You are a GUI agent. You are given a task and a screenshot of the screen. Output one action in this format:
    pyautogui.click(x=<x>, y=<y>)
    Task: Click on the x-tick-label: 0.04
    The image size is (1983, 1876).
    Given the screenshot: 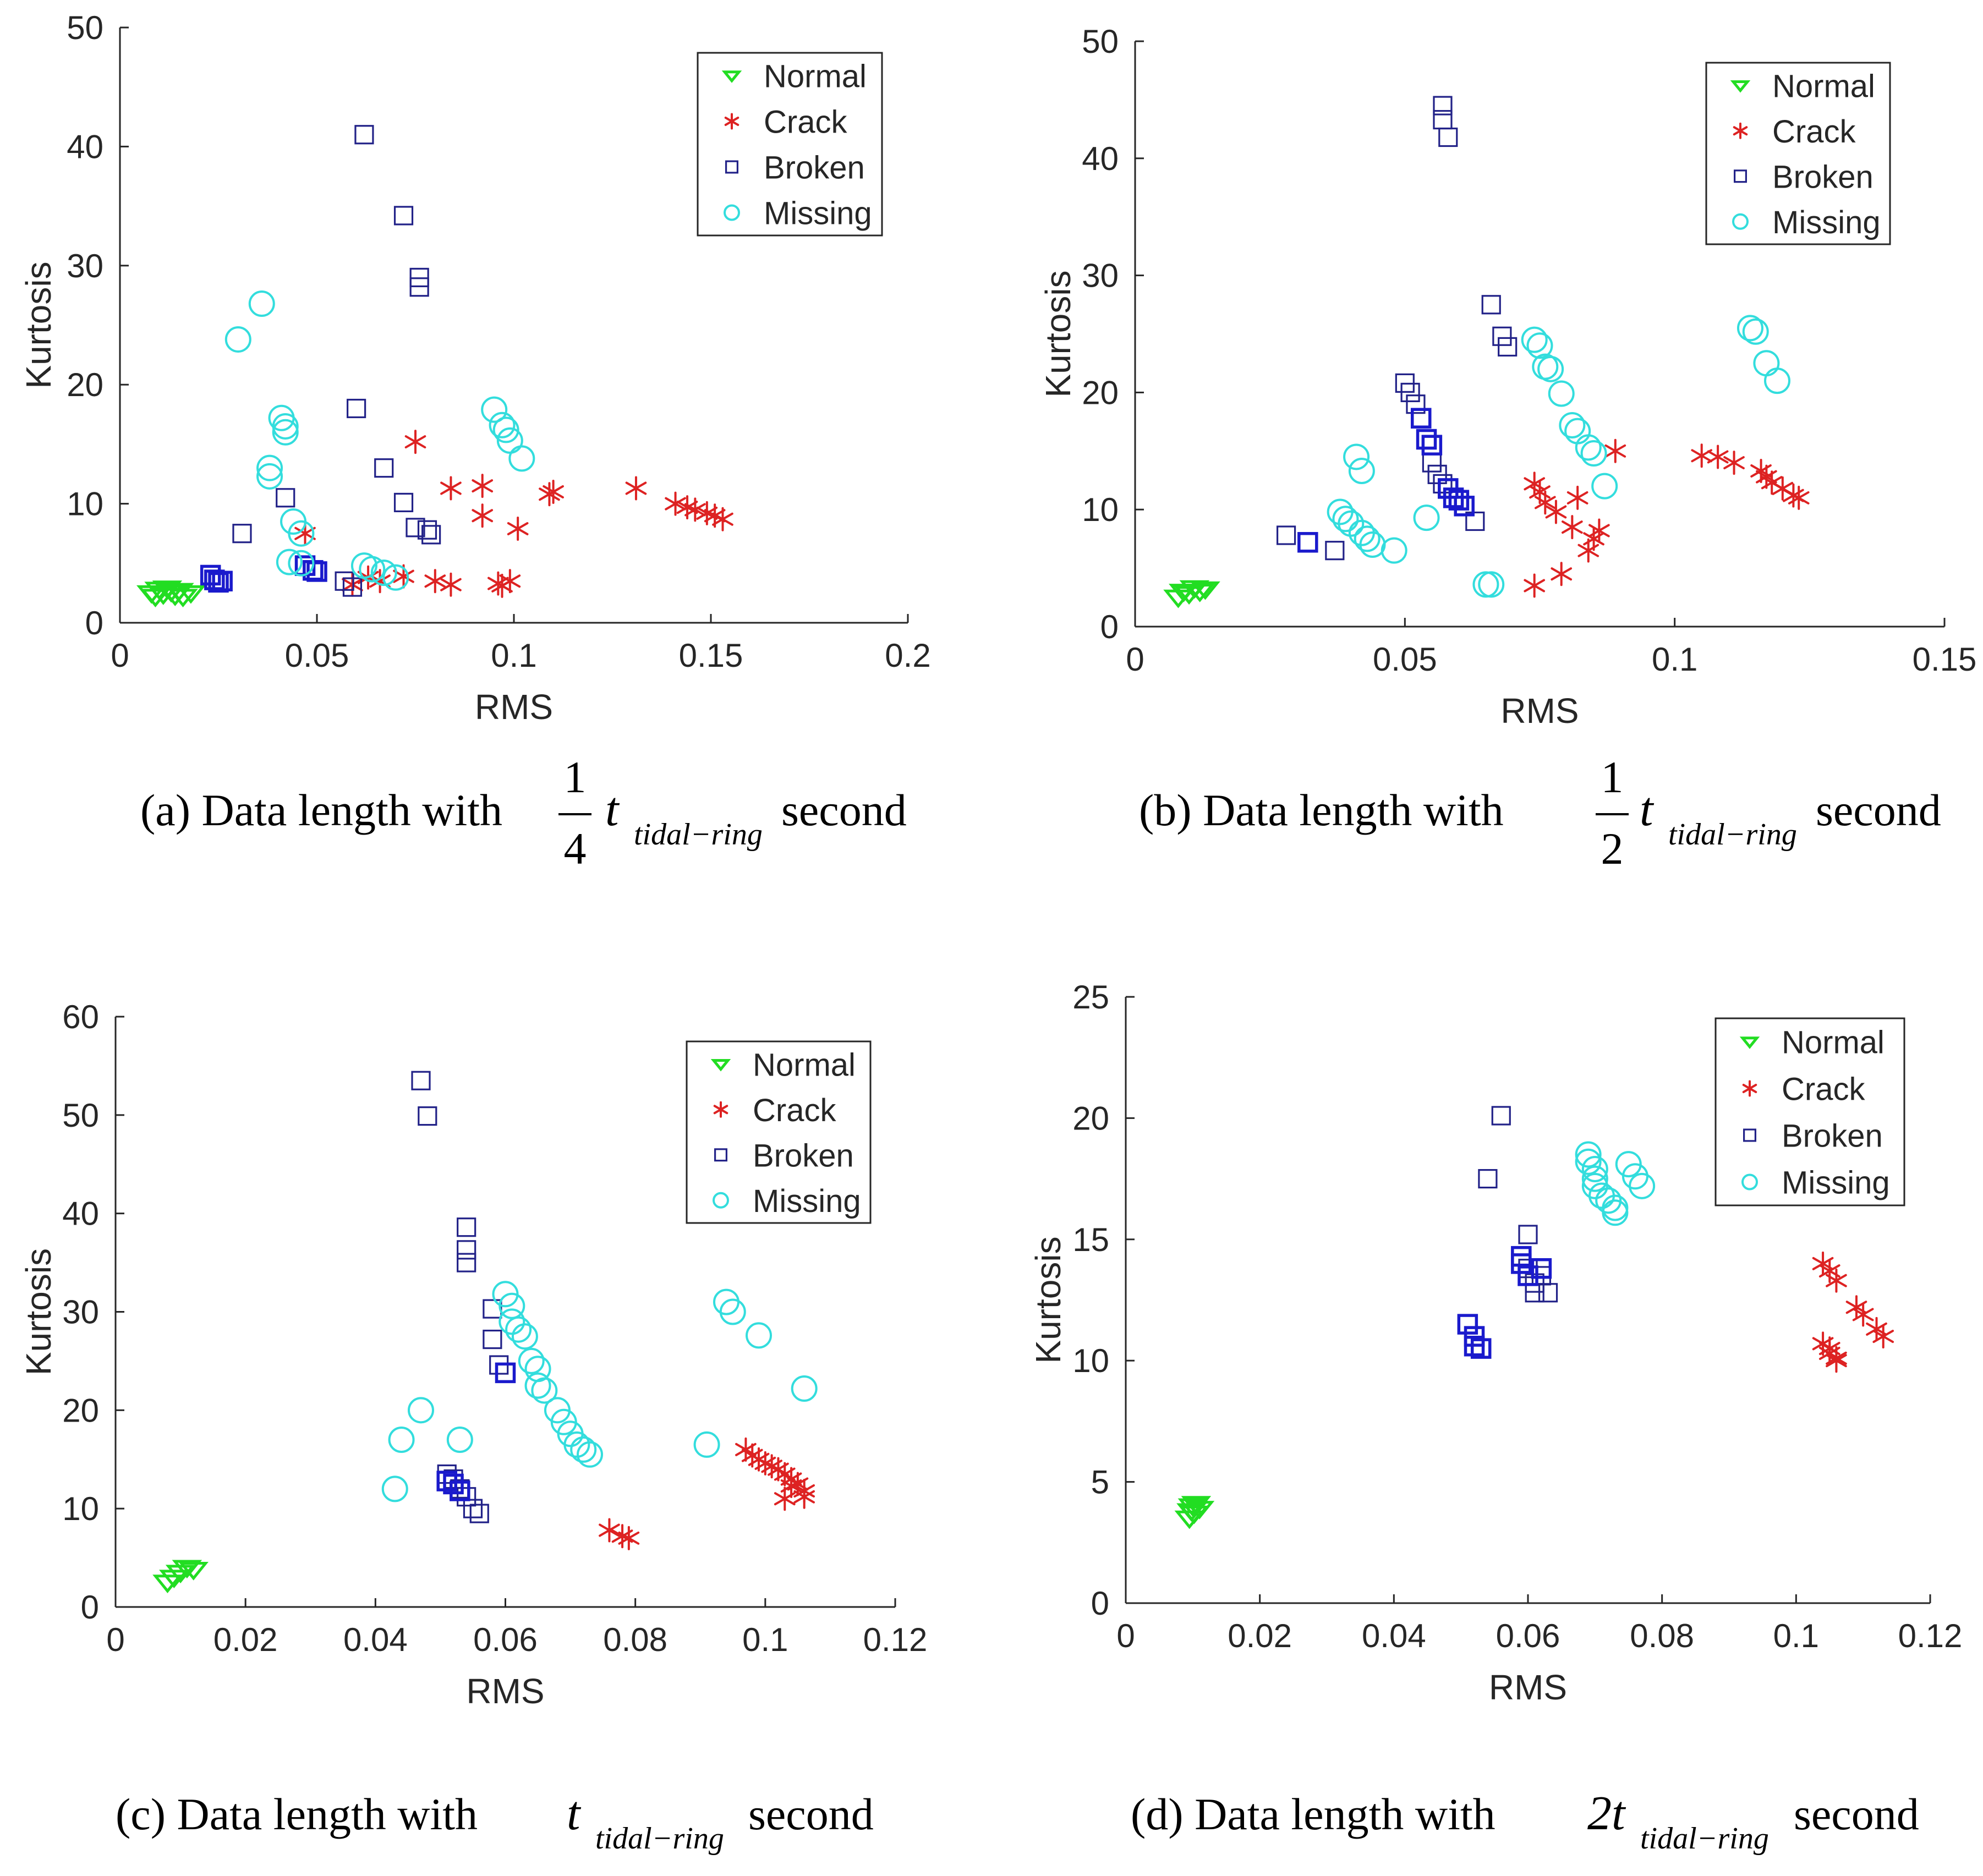 What is the action you would take?
    pyautogui.click(x=375, y=1639)
    